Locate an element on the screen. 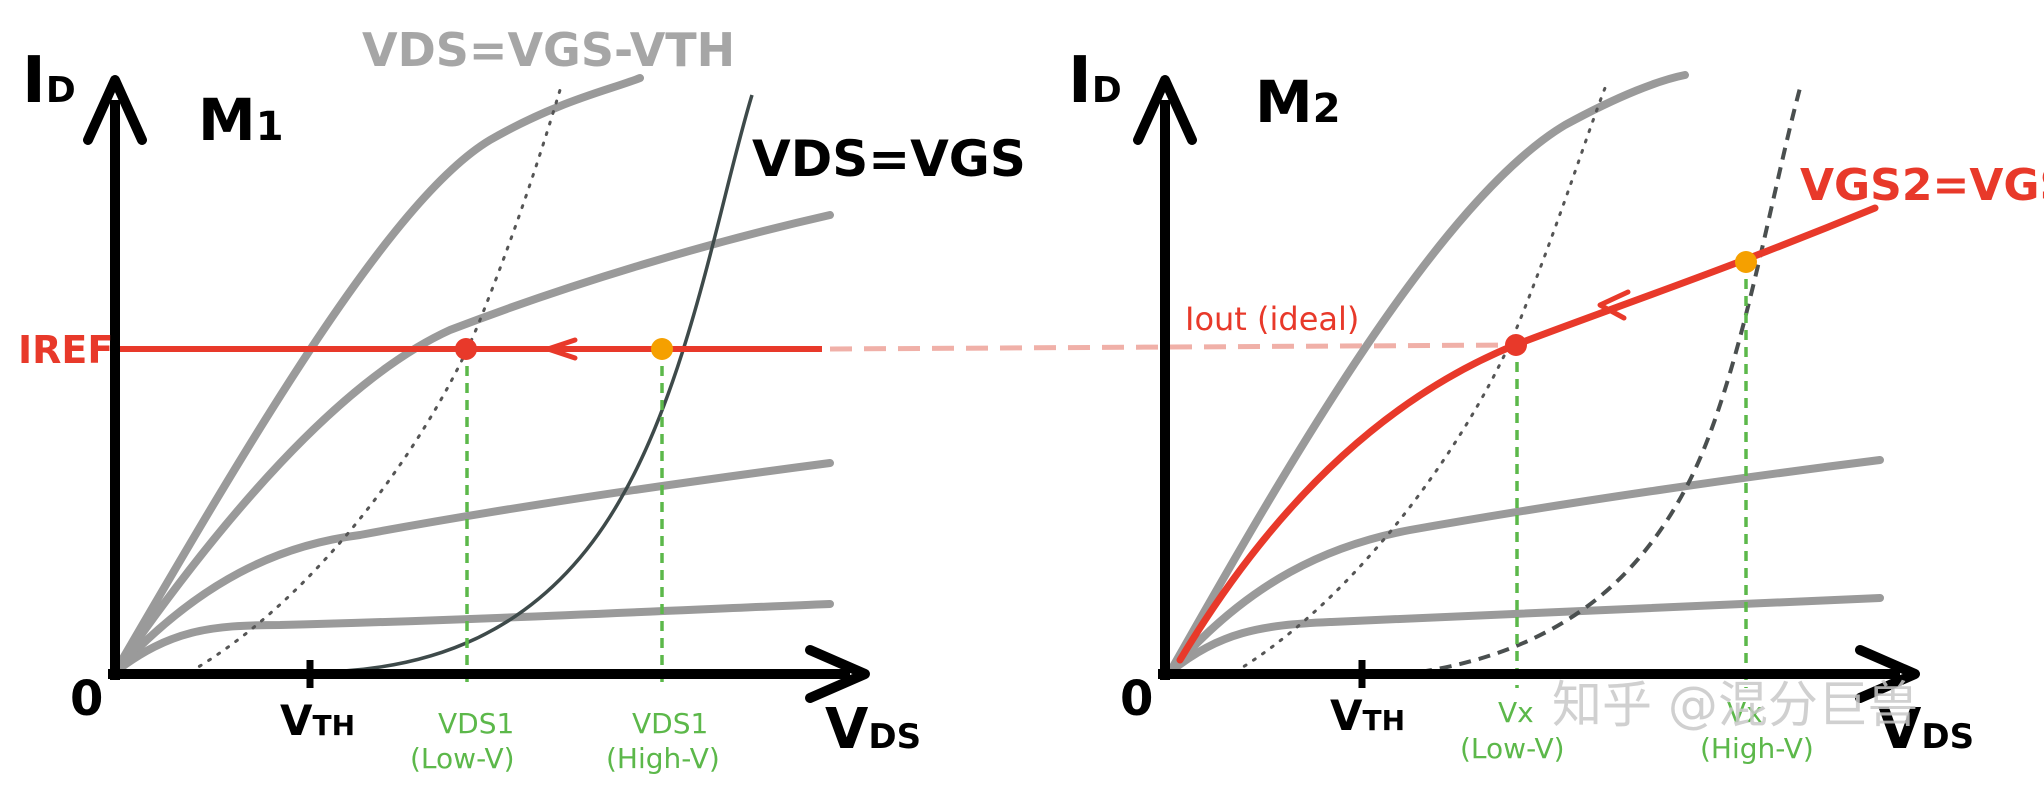  right-marker-high-top: Vx is located at coordinates (1745, 712).